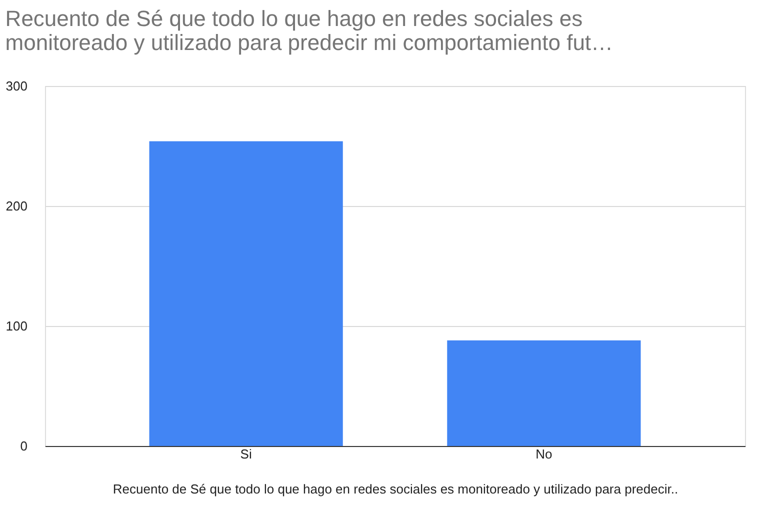 The height and width of the screenshot is (527, 760). Describe the element at coordinates (17, 326) in the screenshot. I see `y-tick-label: 100` at that location.